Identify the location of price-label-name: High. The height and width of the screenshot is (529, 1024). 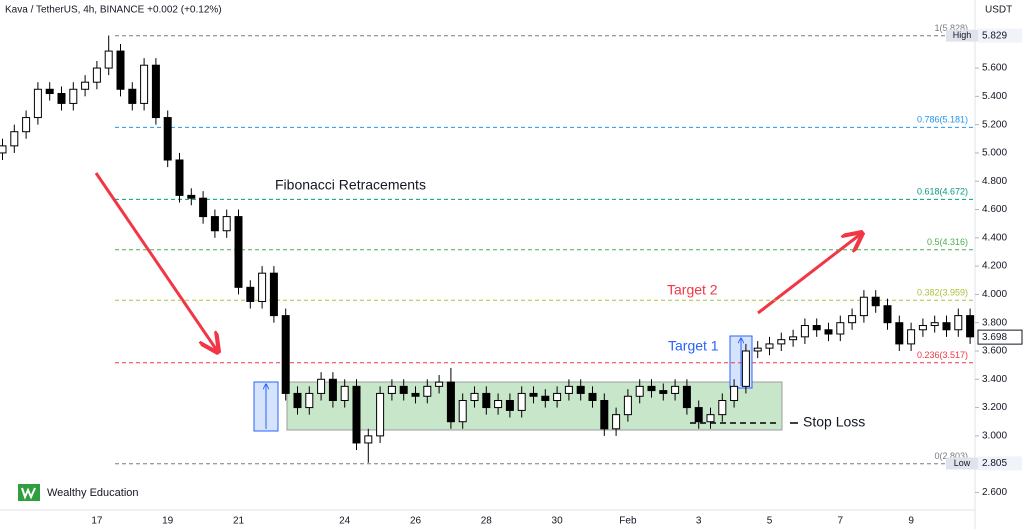
(962, 35).